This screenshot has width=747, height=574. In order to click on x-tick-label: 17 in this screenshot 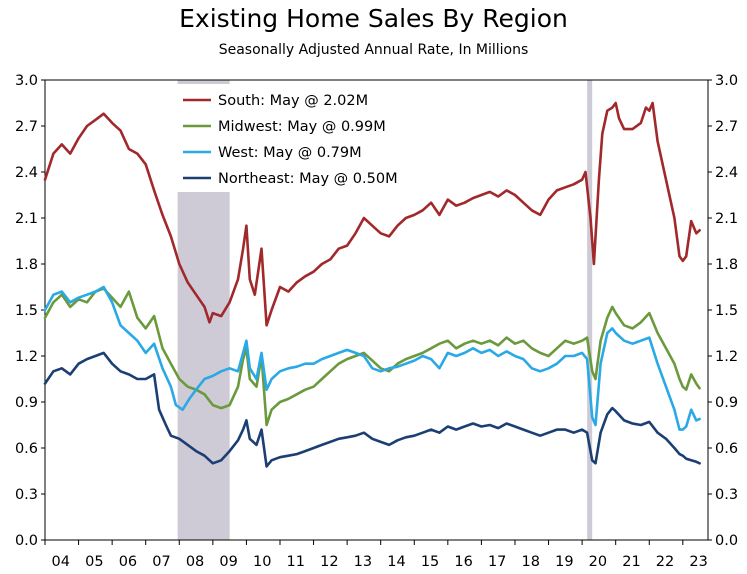, I will do `click(497, 562)`.